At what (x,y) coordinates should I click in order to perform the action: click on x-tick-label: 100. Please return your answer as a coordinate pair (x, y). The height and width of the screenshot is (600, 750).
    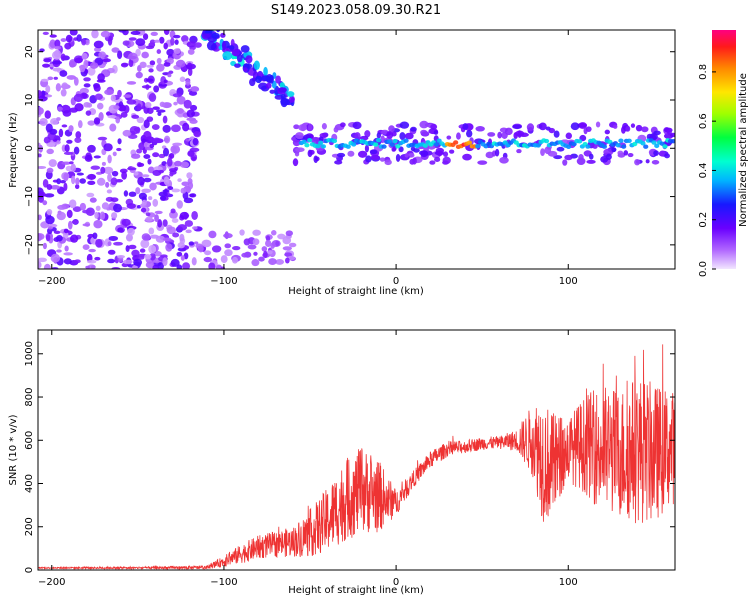
    Looking at the image, I should click on (568, 281).